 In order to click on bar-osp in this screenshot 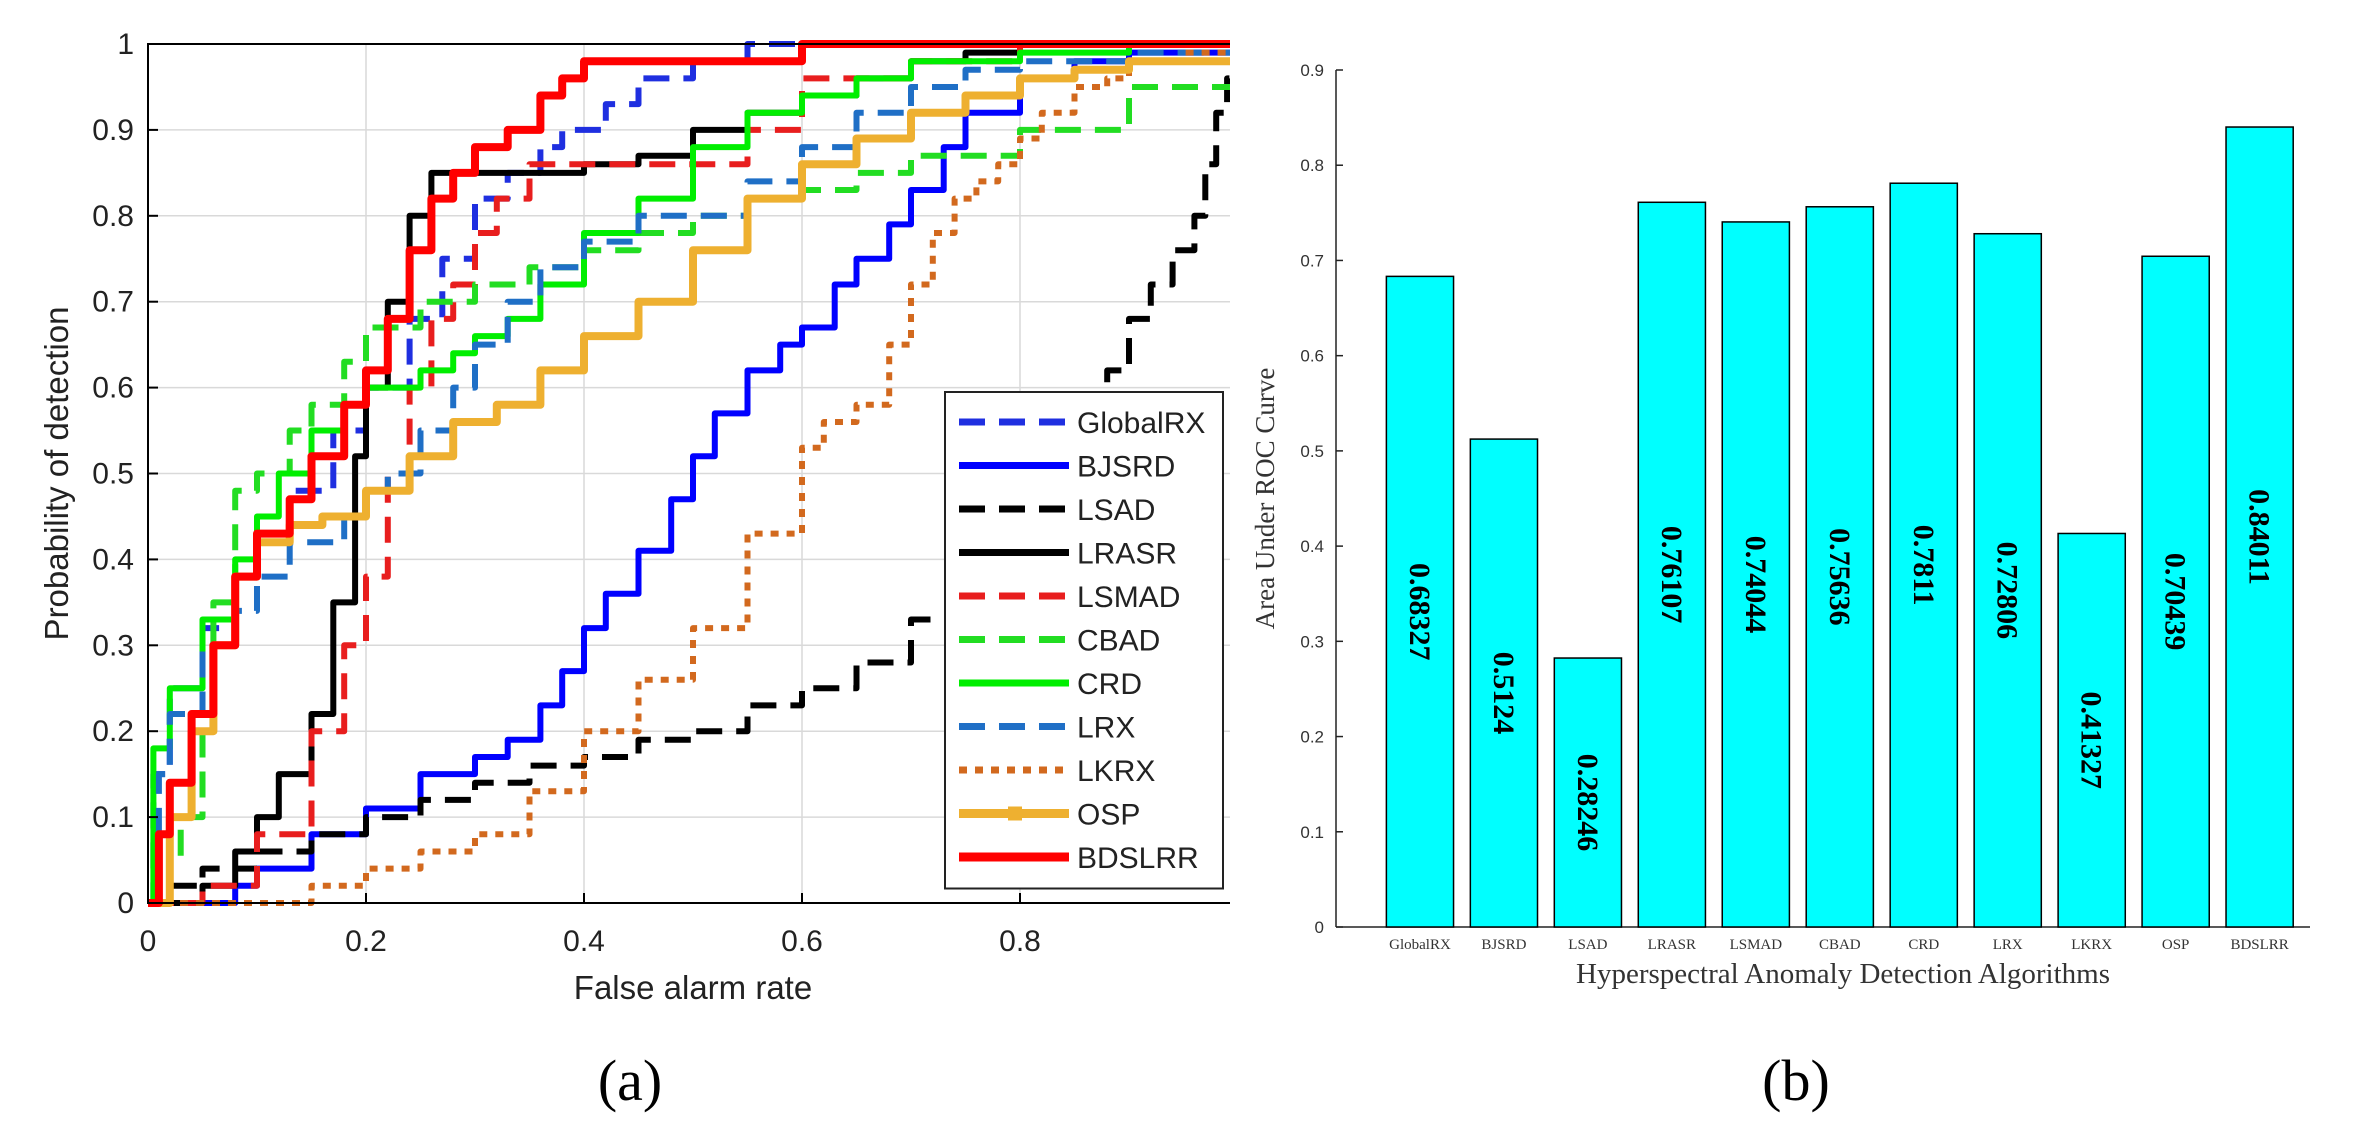, I will do `click(2175, 591)`.